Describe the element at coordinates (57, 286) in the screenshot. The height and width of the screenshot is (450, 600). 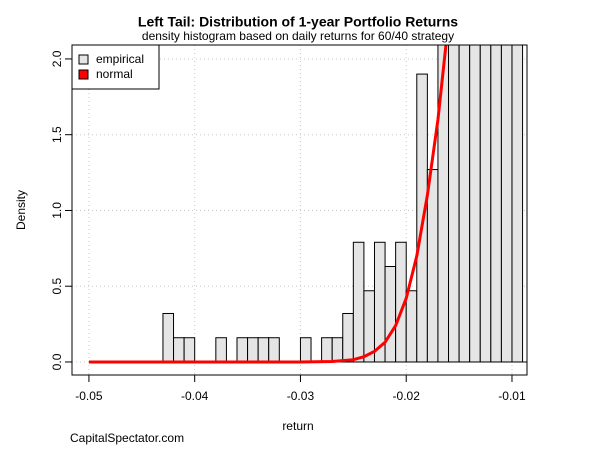
I see `y-tick-label: 0.5` at that location.